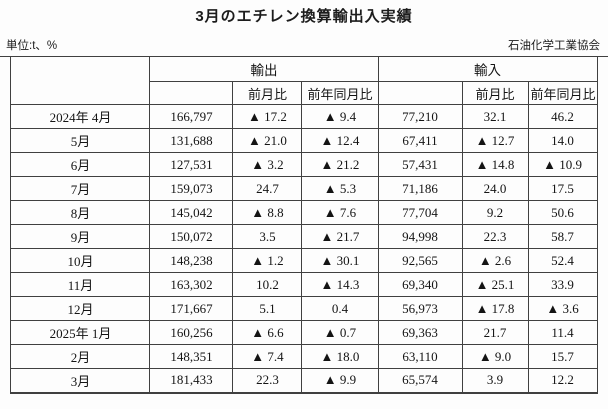 Image resolution: width=608 pixels, height=409 pixels. I want to click on table-row: 9月 150,072 3.5 ▲ 21.7 94,998 22.3 58.7, so click(304, 236).